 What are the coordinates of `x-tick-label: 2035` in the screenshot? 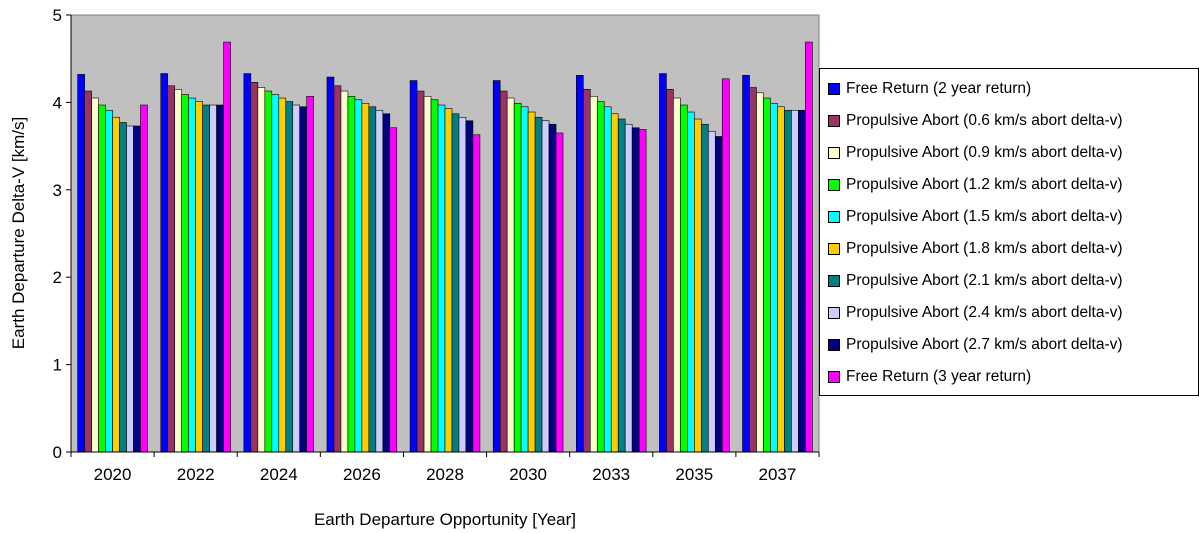 It's located at (694, 474).